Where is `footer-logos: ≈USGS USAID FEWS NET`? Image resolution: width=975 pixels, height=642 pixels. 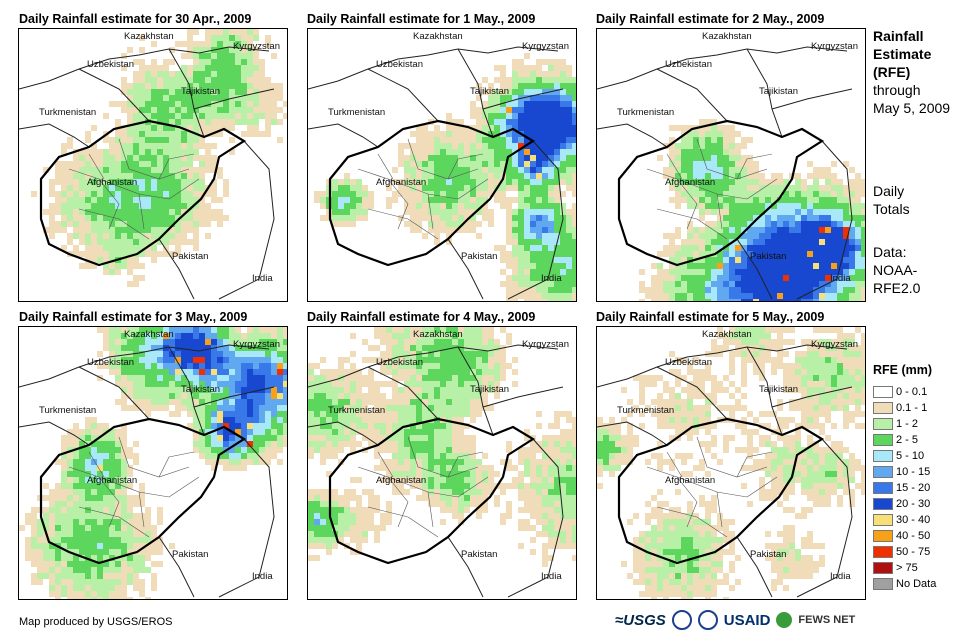 footer-logos: ≈USGS USAID FEWS NET is located at coordinates (735, 620).